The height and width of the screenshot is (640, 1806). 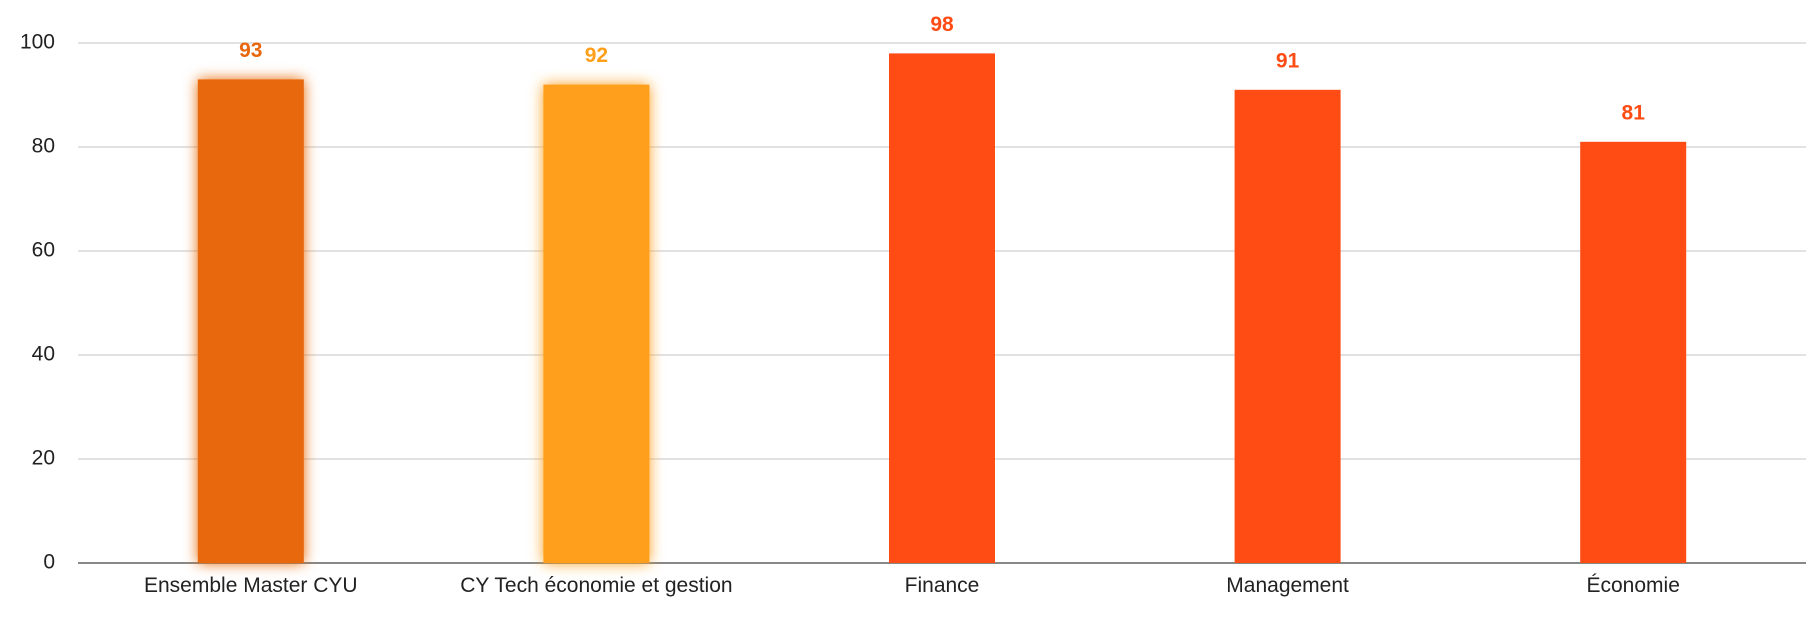 I want to click on value-label: 92, so click(x=596, y=55).